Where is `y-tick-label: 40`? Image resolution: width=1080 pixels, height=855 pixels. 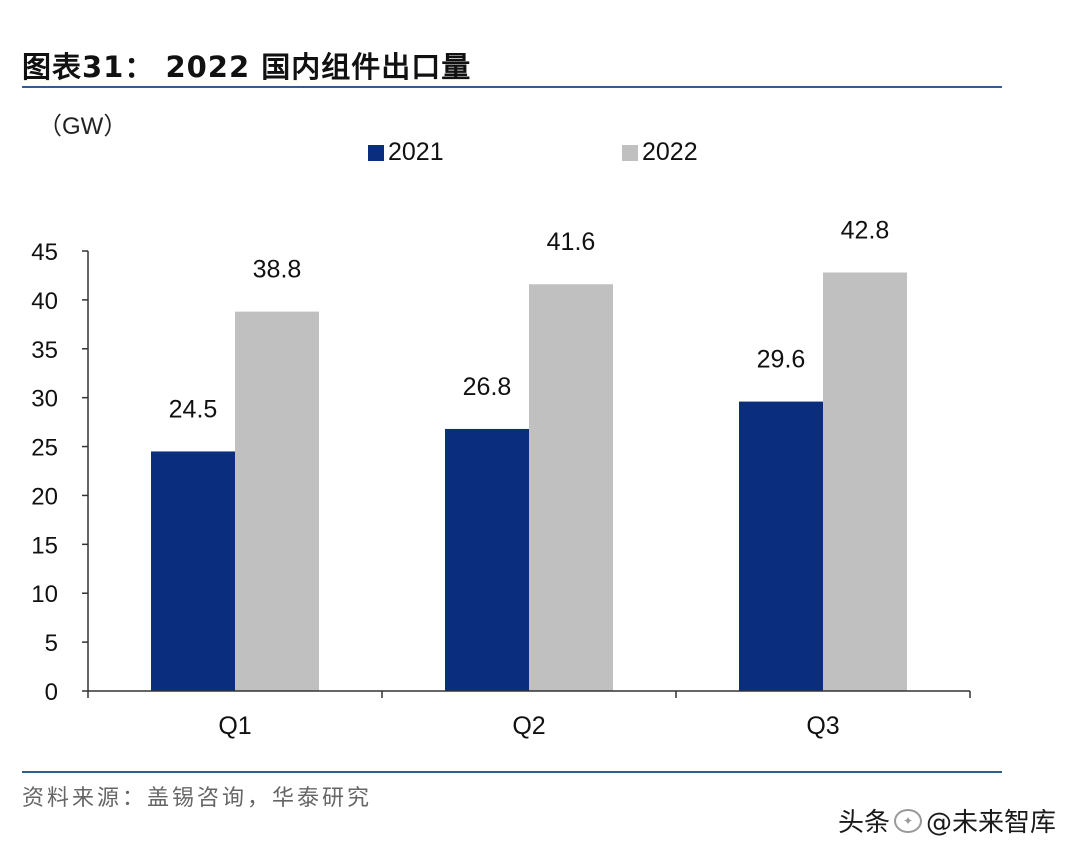 y-tick-label: 40 is located at coordinates (44, 301).